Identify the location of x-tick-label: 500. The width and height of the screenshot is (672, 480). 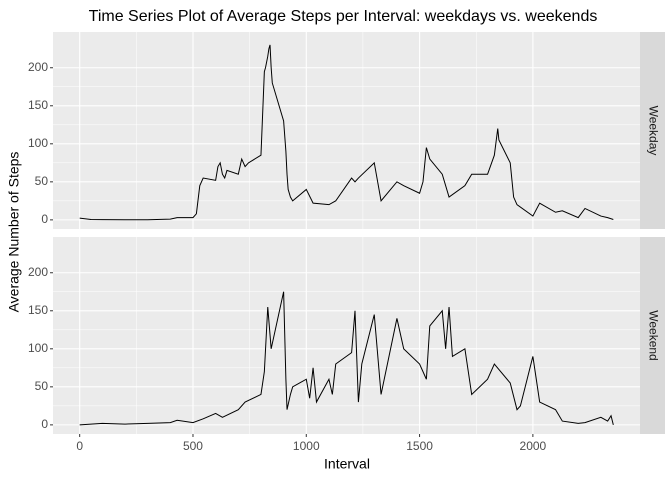
(193, 446).